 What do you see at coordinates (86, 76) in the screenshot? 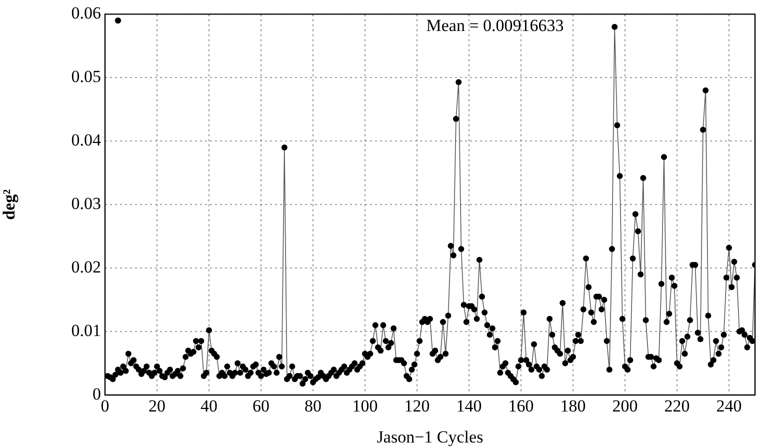
I see `y-tick-label: 0.05` at bounding box center [86, 76].